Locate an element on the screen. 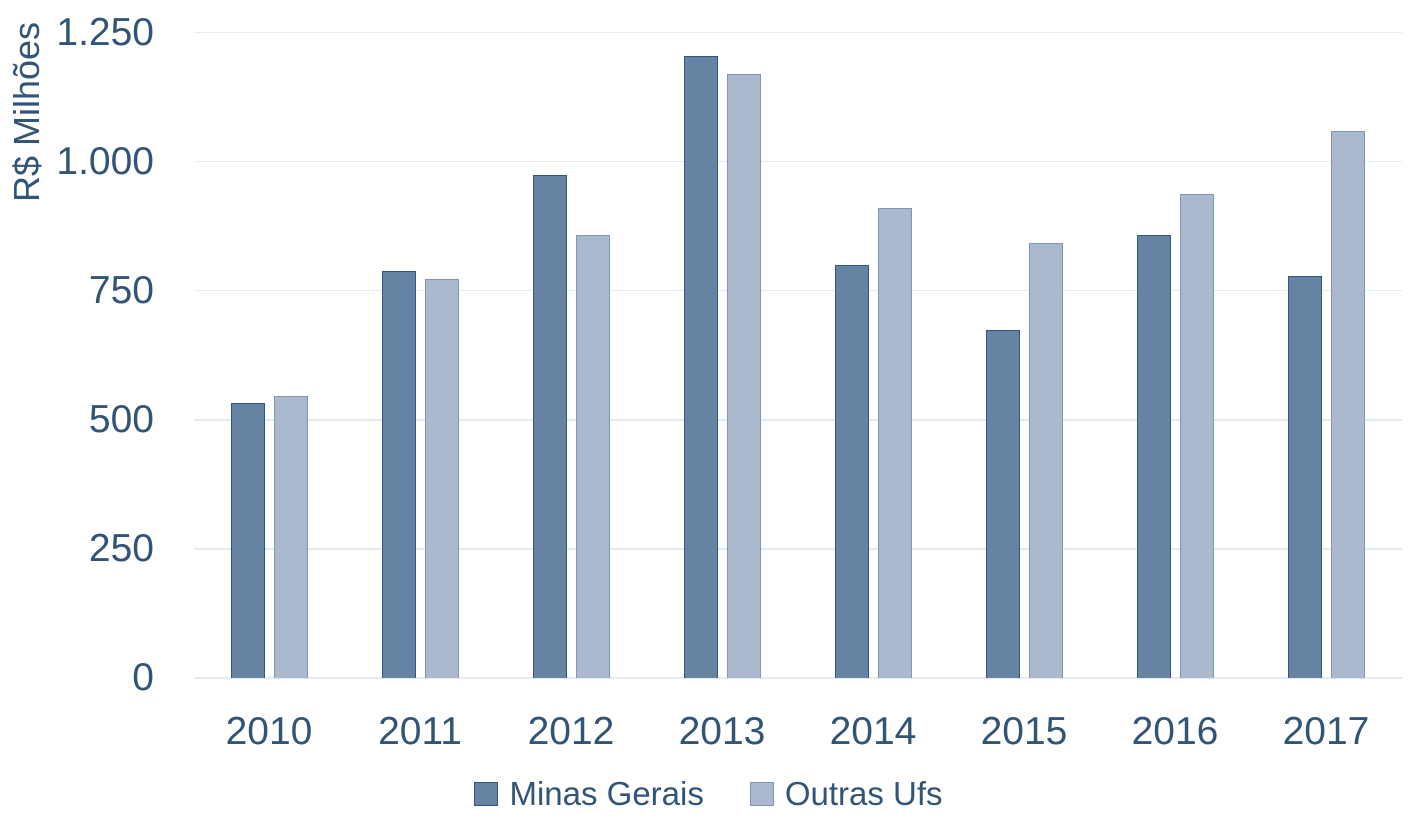  x-tick-label-2015: 2015 is located at coordinates (1024, 731).